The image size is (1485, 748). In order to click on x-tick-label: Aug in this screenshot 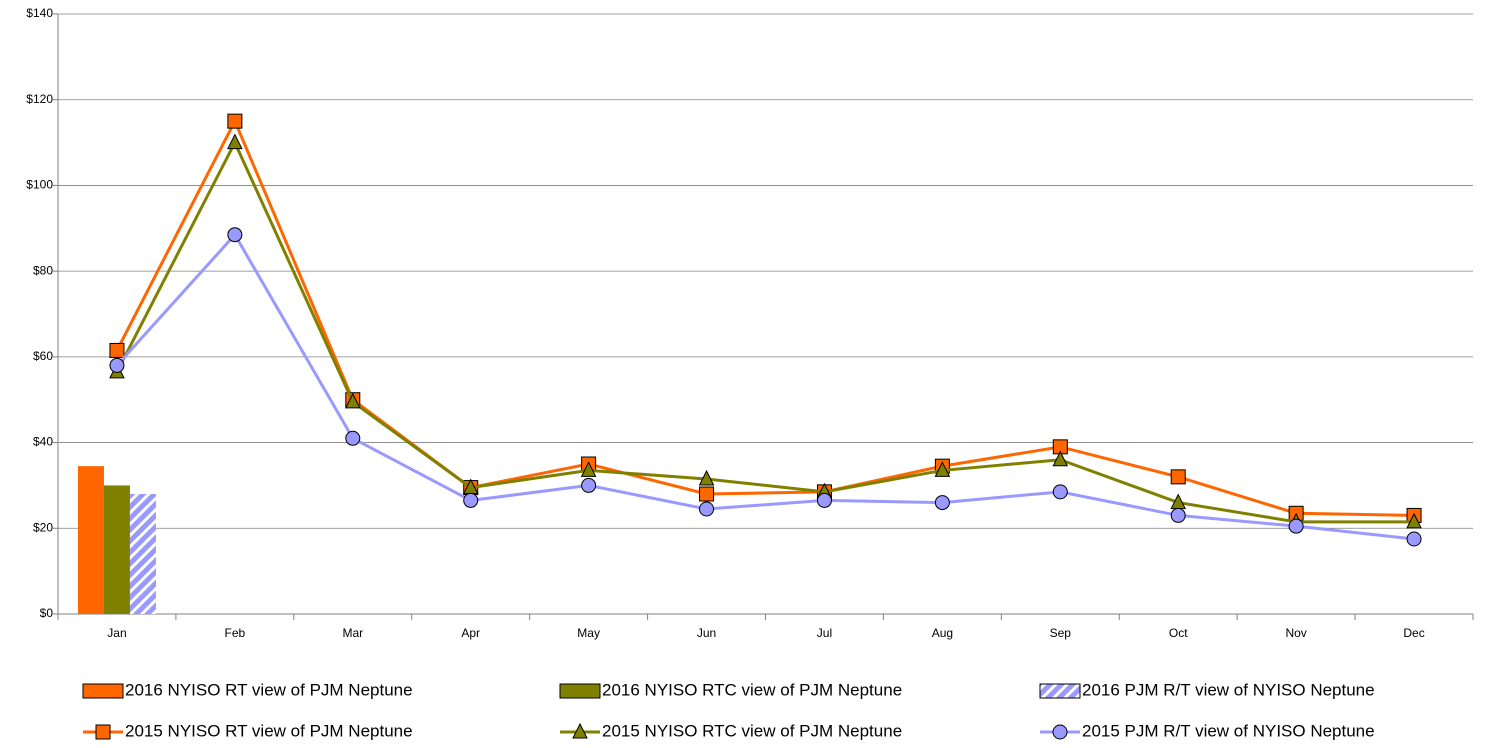, I will do `click(942, 633)`.